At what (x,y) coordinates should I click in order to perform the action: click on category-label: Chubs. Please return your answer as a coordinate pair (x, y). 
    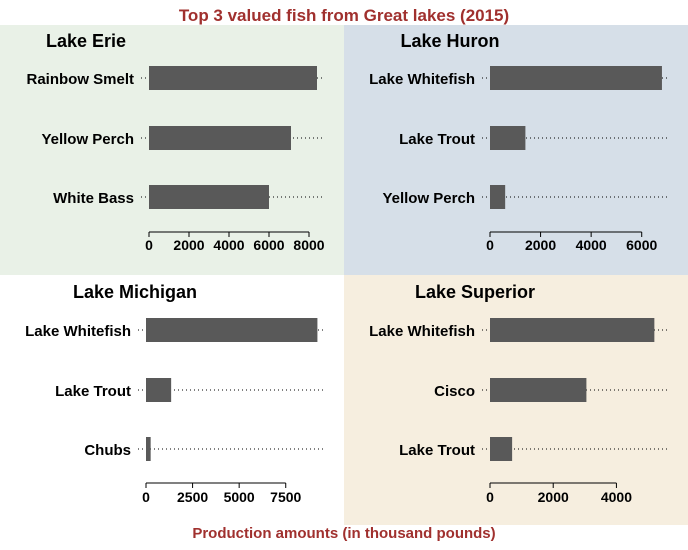
    Looking at the image, I should click on (107, 450).